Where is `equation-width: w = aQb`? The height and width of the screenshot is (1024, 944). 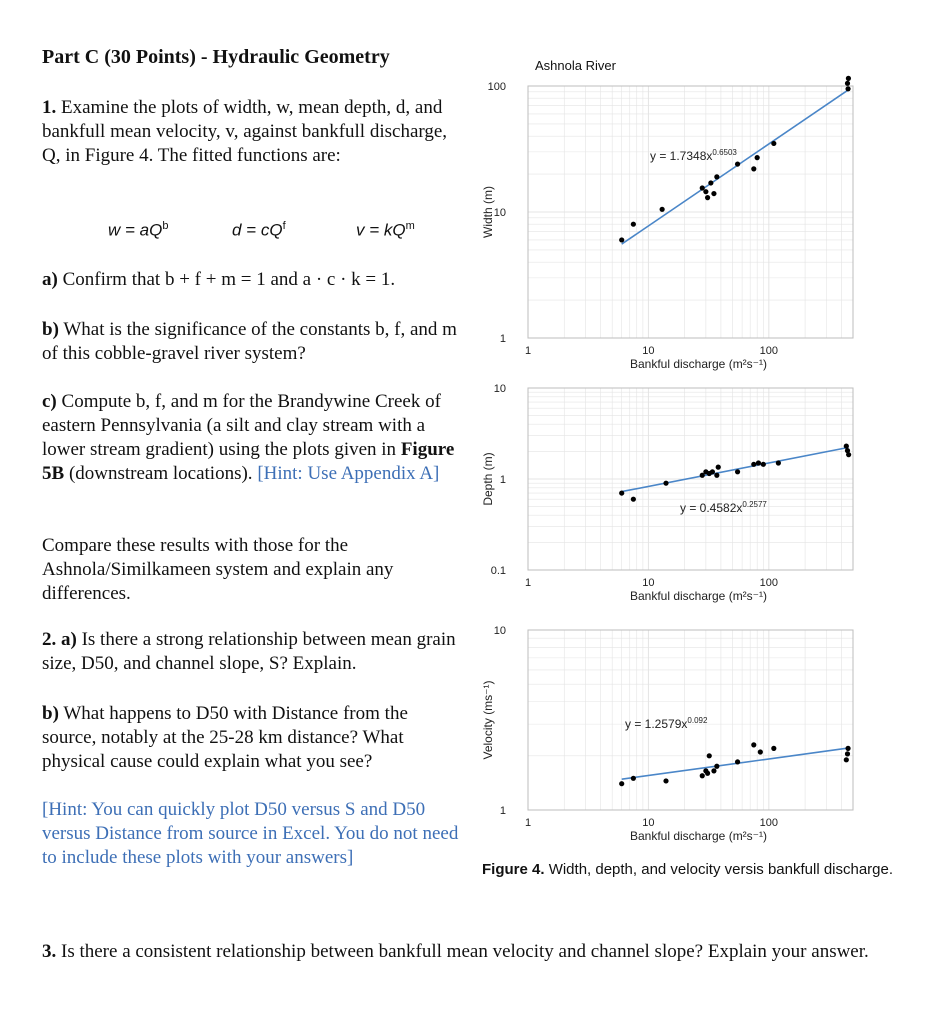
equation-width: w = aQb is located at coordinates (138, 230).